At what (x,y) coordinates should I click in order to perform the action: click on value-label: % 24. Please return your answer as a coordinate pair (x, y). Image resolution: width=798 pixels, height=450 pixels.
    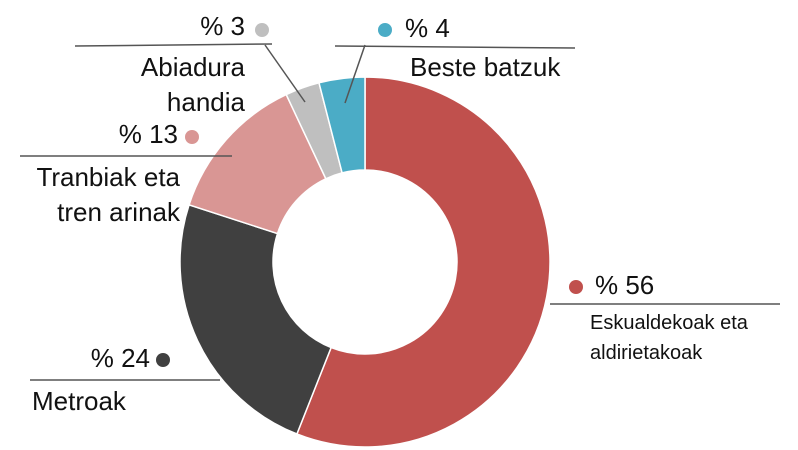
    Looking at the image, I should click on (120, 358).